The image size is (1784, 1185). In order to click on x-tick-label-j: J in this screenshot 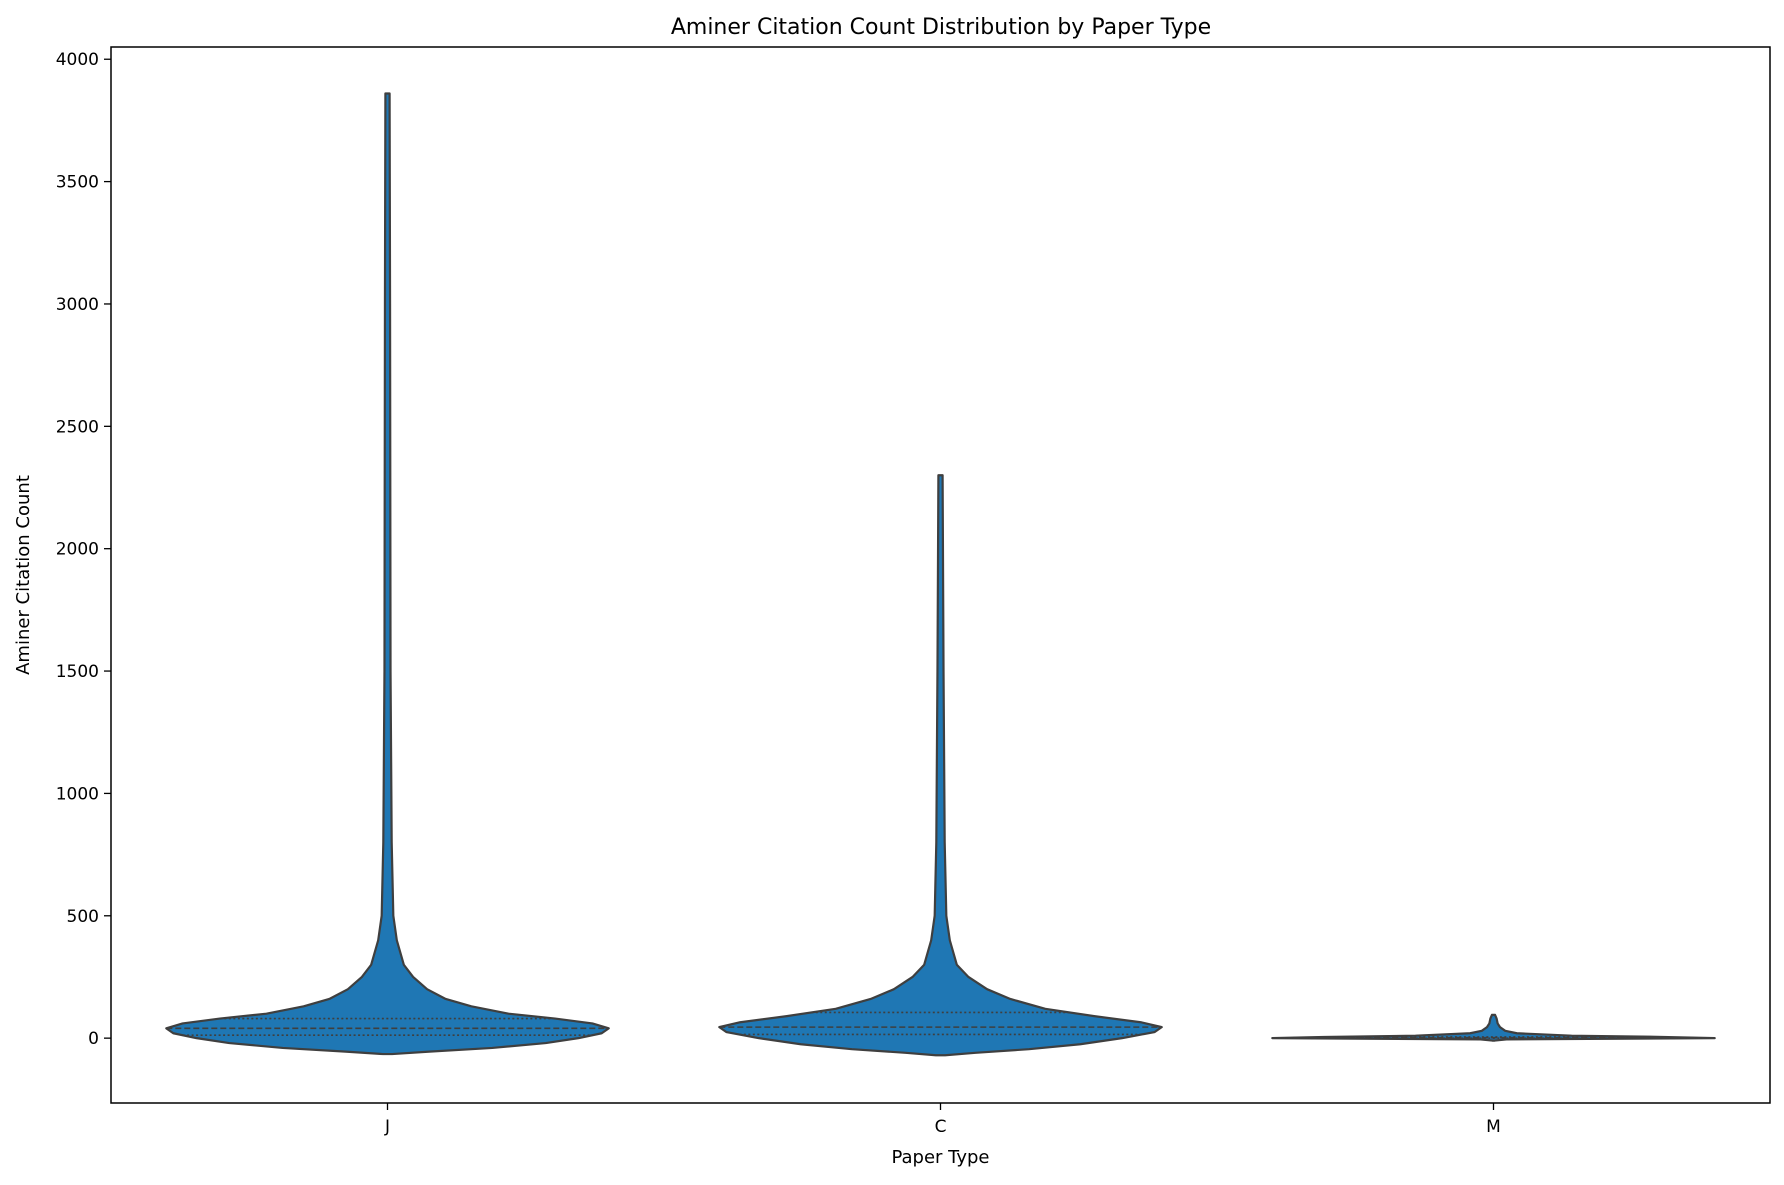, I will do `click(387, 1127)`.